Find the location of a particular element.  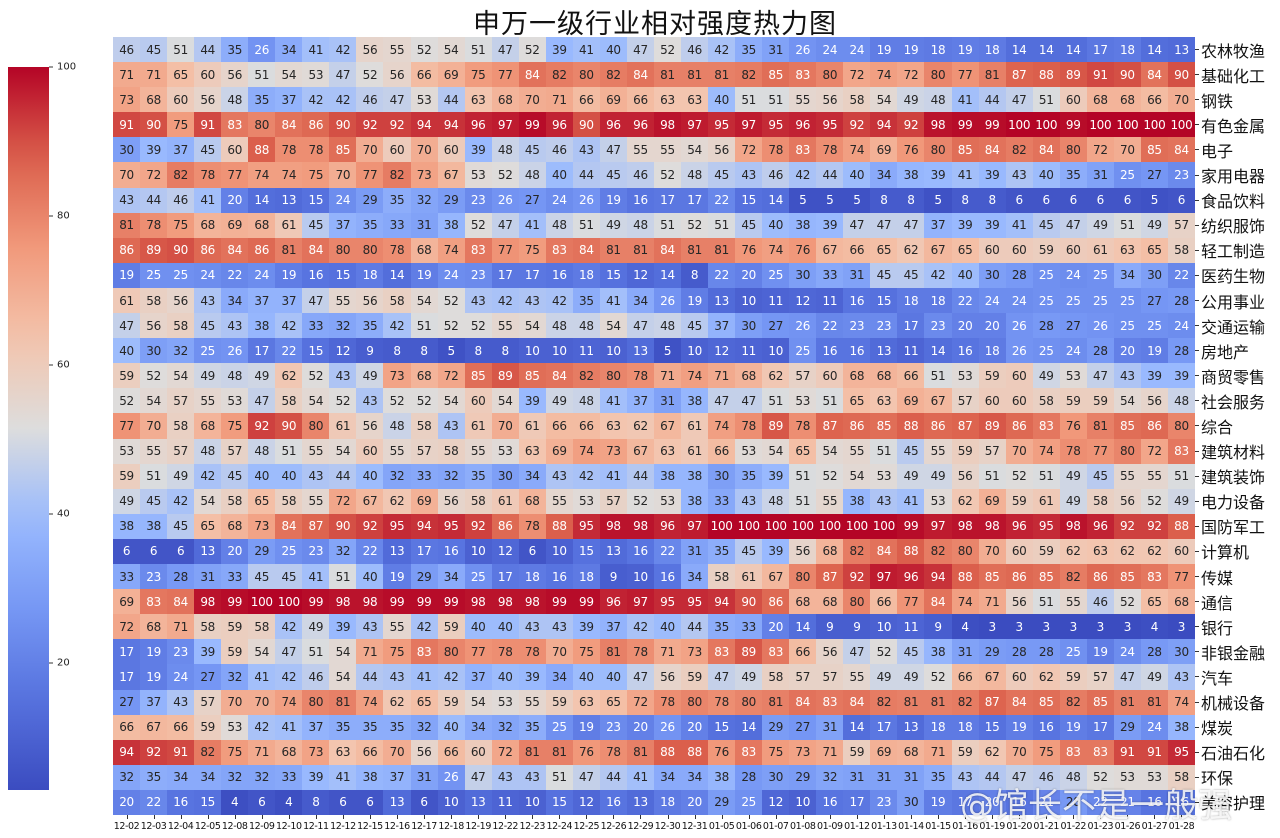

heatmap-cell: 58 is located at coordinates (857, 100).